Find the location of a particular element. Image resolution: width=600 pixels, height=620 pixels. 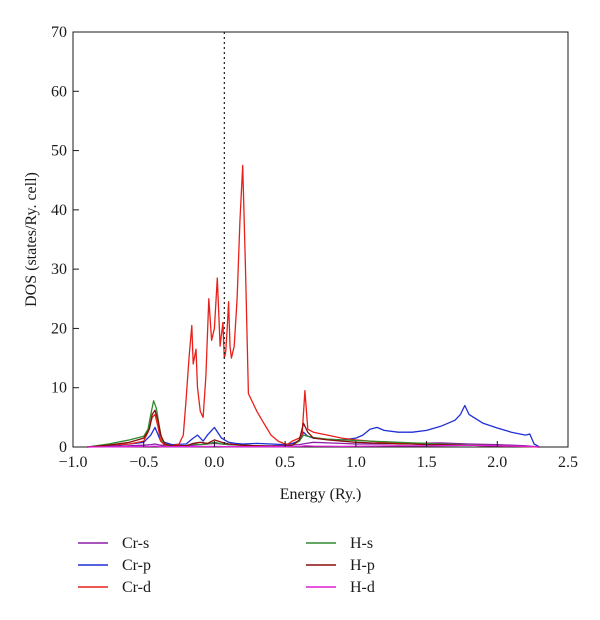

x-tick-label: −1.0 is located at coordinates (72, 462).